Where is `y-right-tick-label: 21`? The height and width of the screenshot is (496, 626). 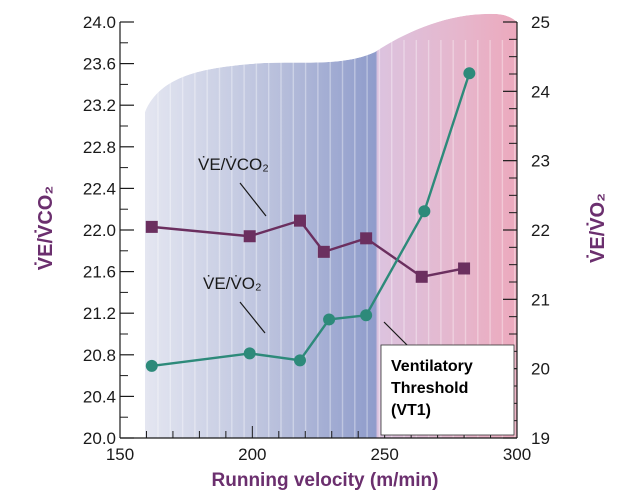
y-right-tick-label: 21 is located at coordinates (540, 299).